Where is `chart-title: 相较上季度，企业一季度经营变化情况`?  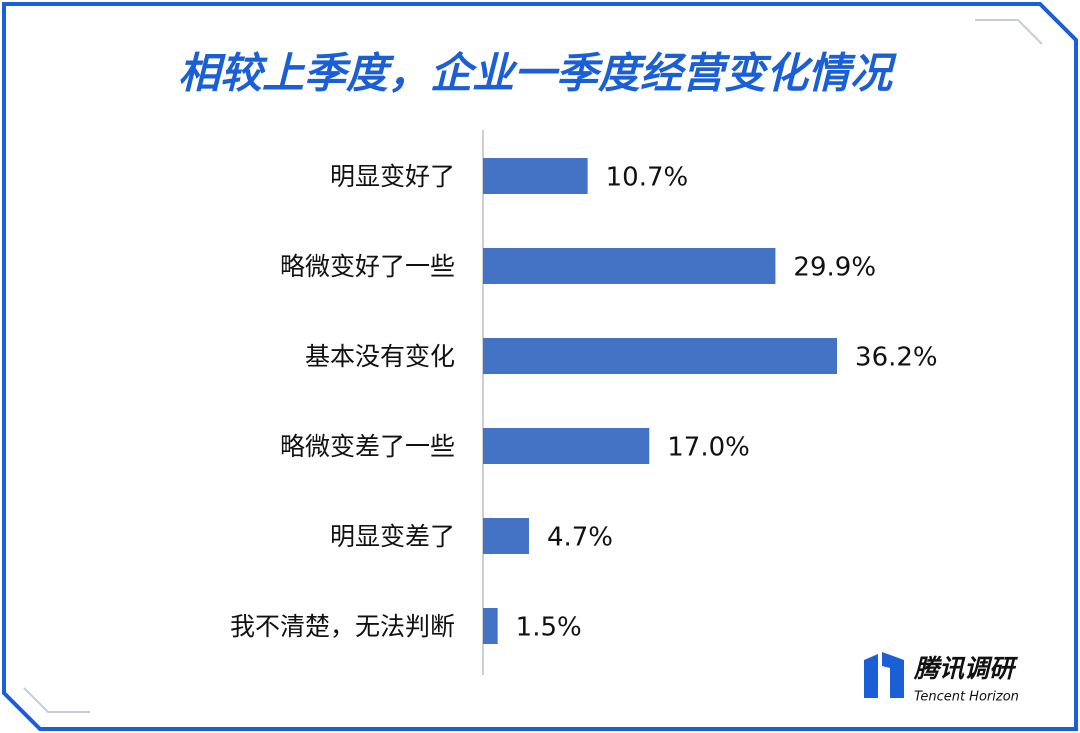 chart-title: 相较上季度，企业一季度经营变化情况 is located at coordinates (537, 73).